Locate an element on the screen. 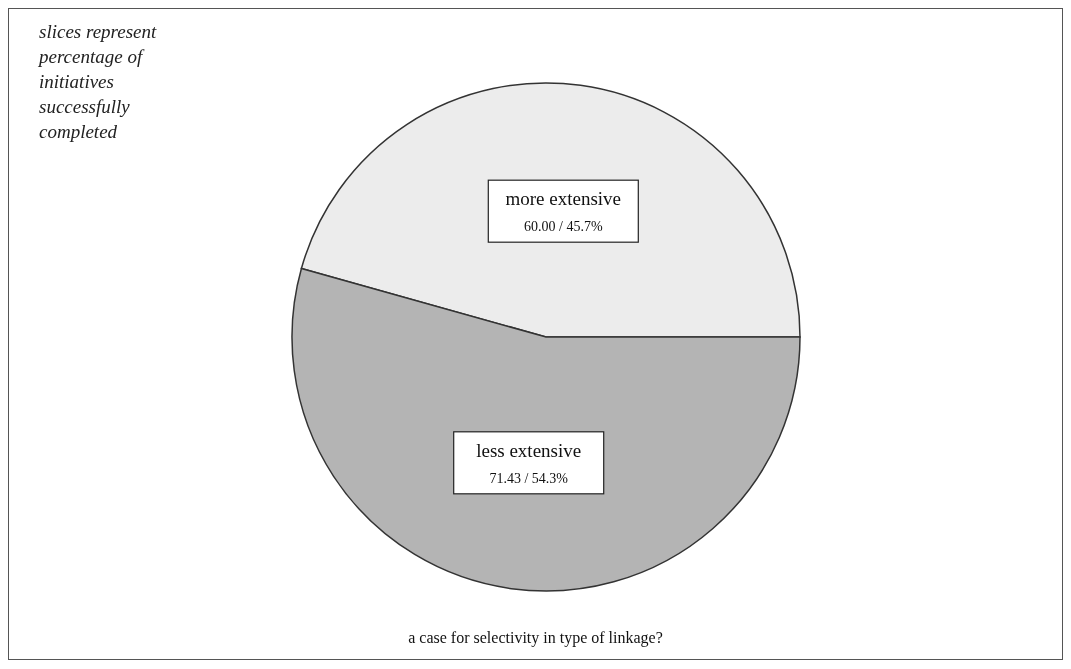 The width and height of the screenshot is (1071, 669). slice-label: more extensive is located at coordinates (563, 199).